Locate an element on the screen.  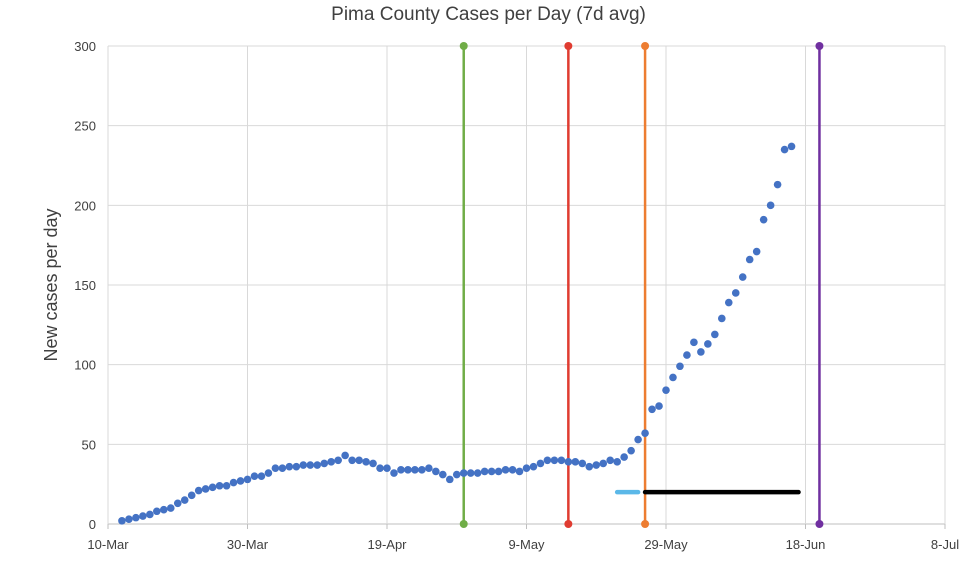
y-tick-label: 200 is located at coordinates (85, 205).